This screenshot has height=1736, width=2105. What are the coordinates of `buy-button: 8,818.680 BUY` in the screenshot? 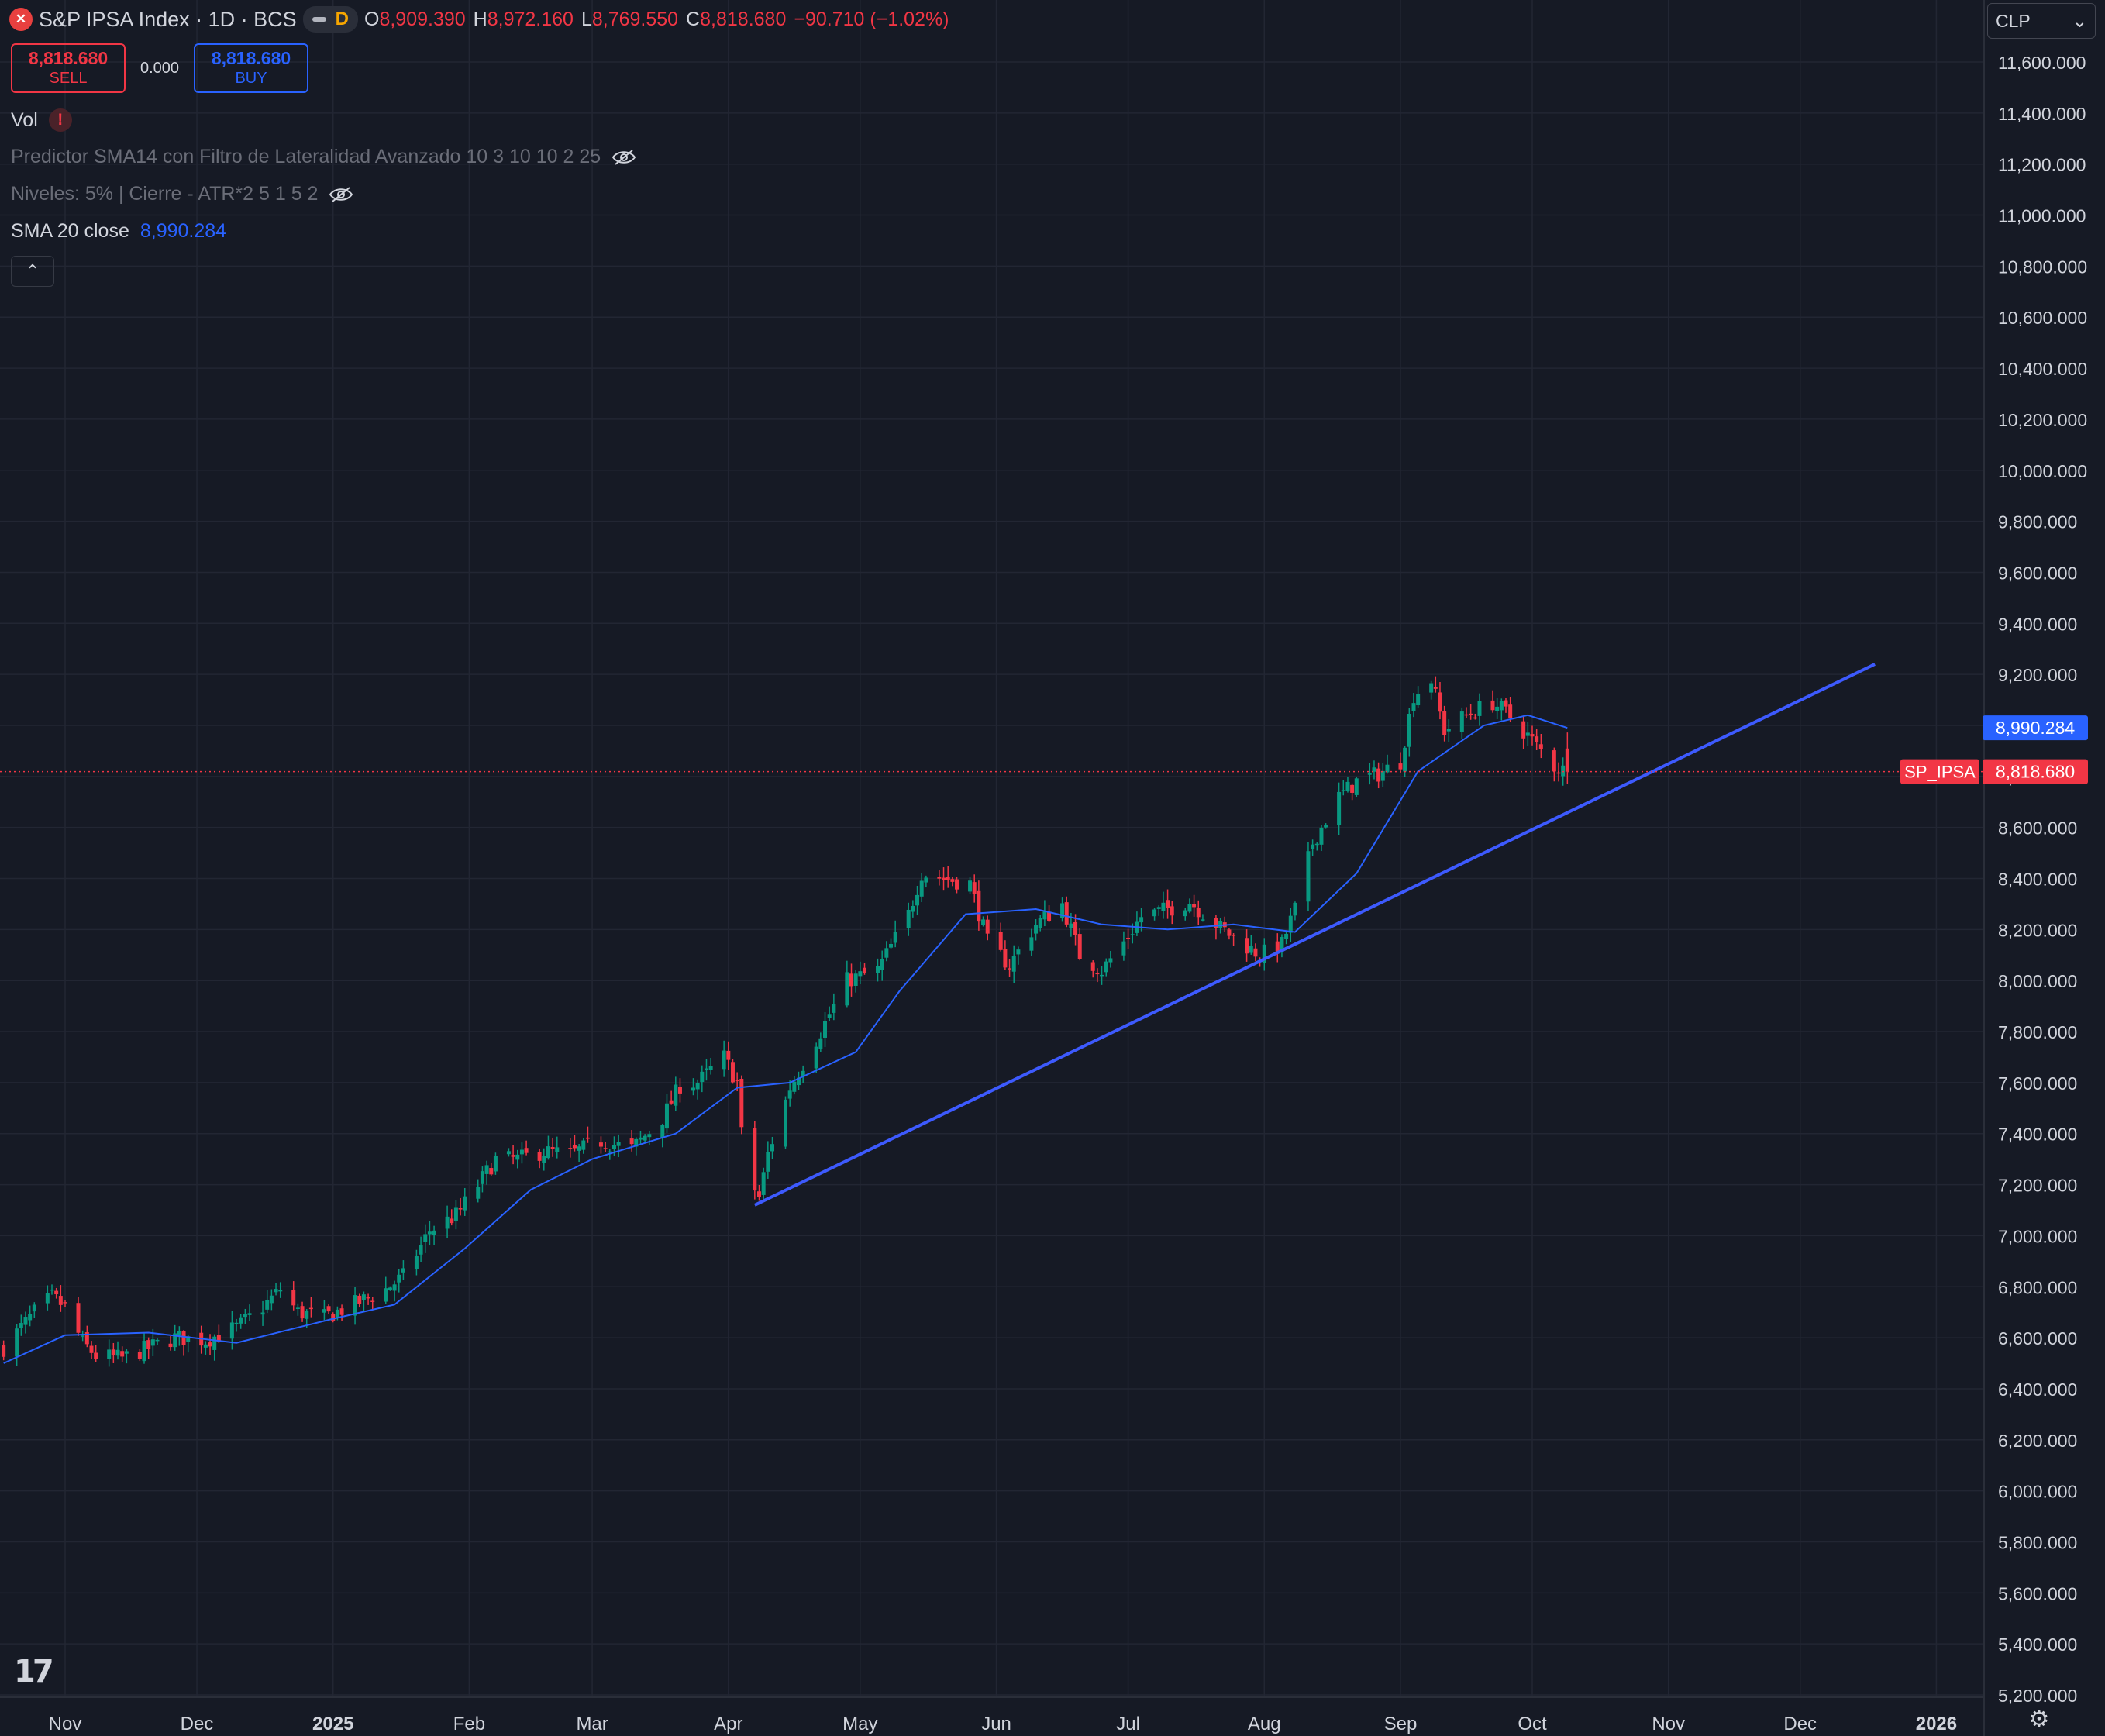 It's located at (251, 68).